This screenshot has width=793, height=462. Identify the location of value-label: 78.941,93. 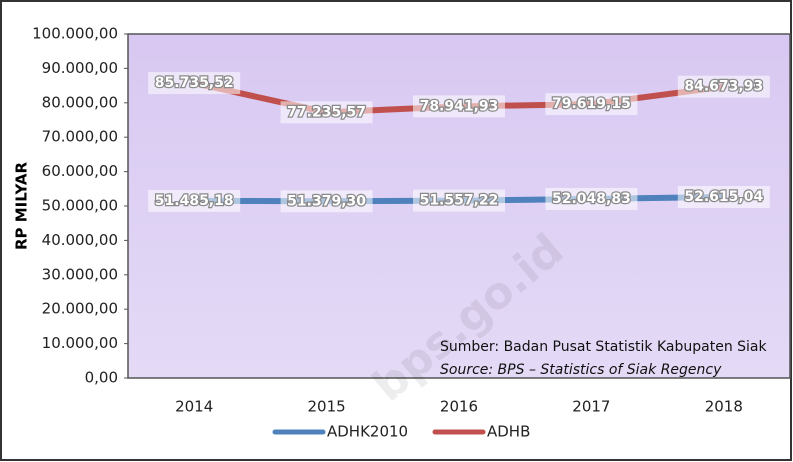
(459, 106).